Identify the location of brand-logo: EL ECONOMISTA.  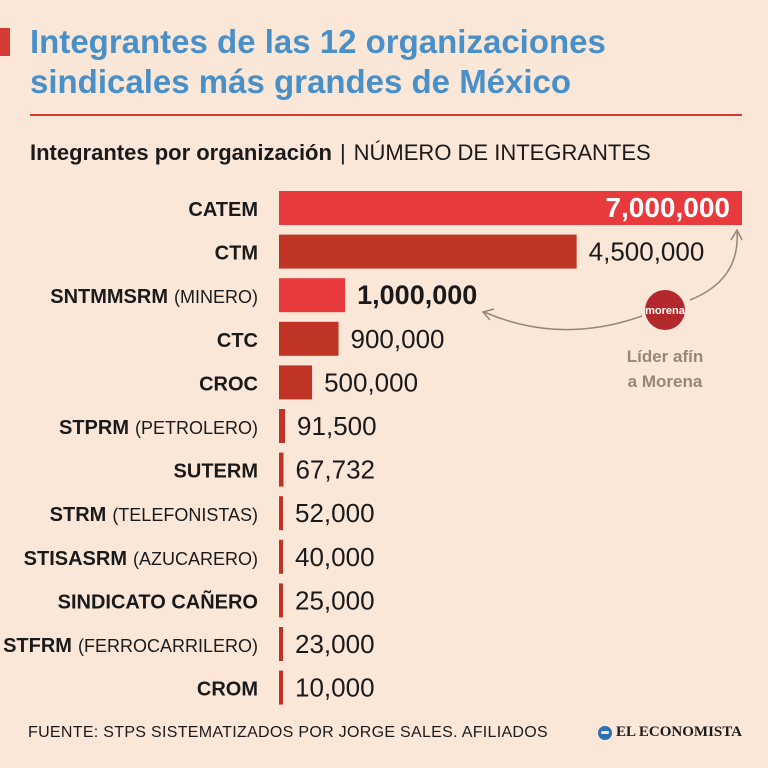
(670, 732).